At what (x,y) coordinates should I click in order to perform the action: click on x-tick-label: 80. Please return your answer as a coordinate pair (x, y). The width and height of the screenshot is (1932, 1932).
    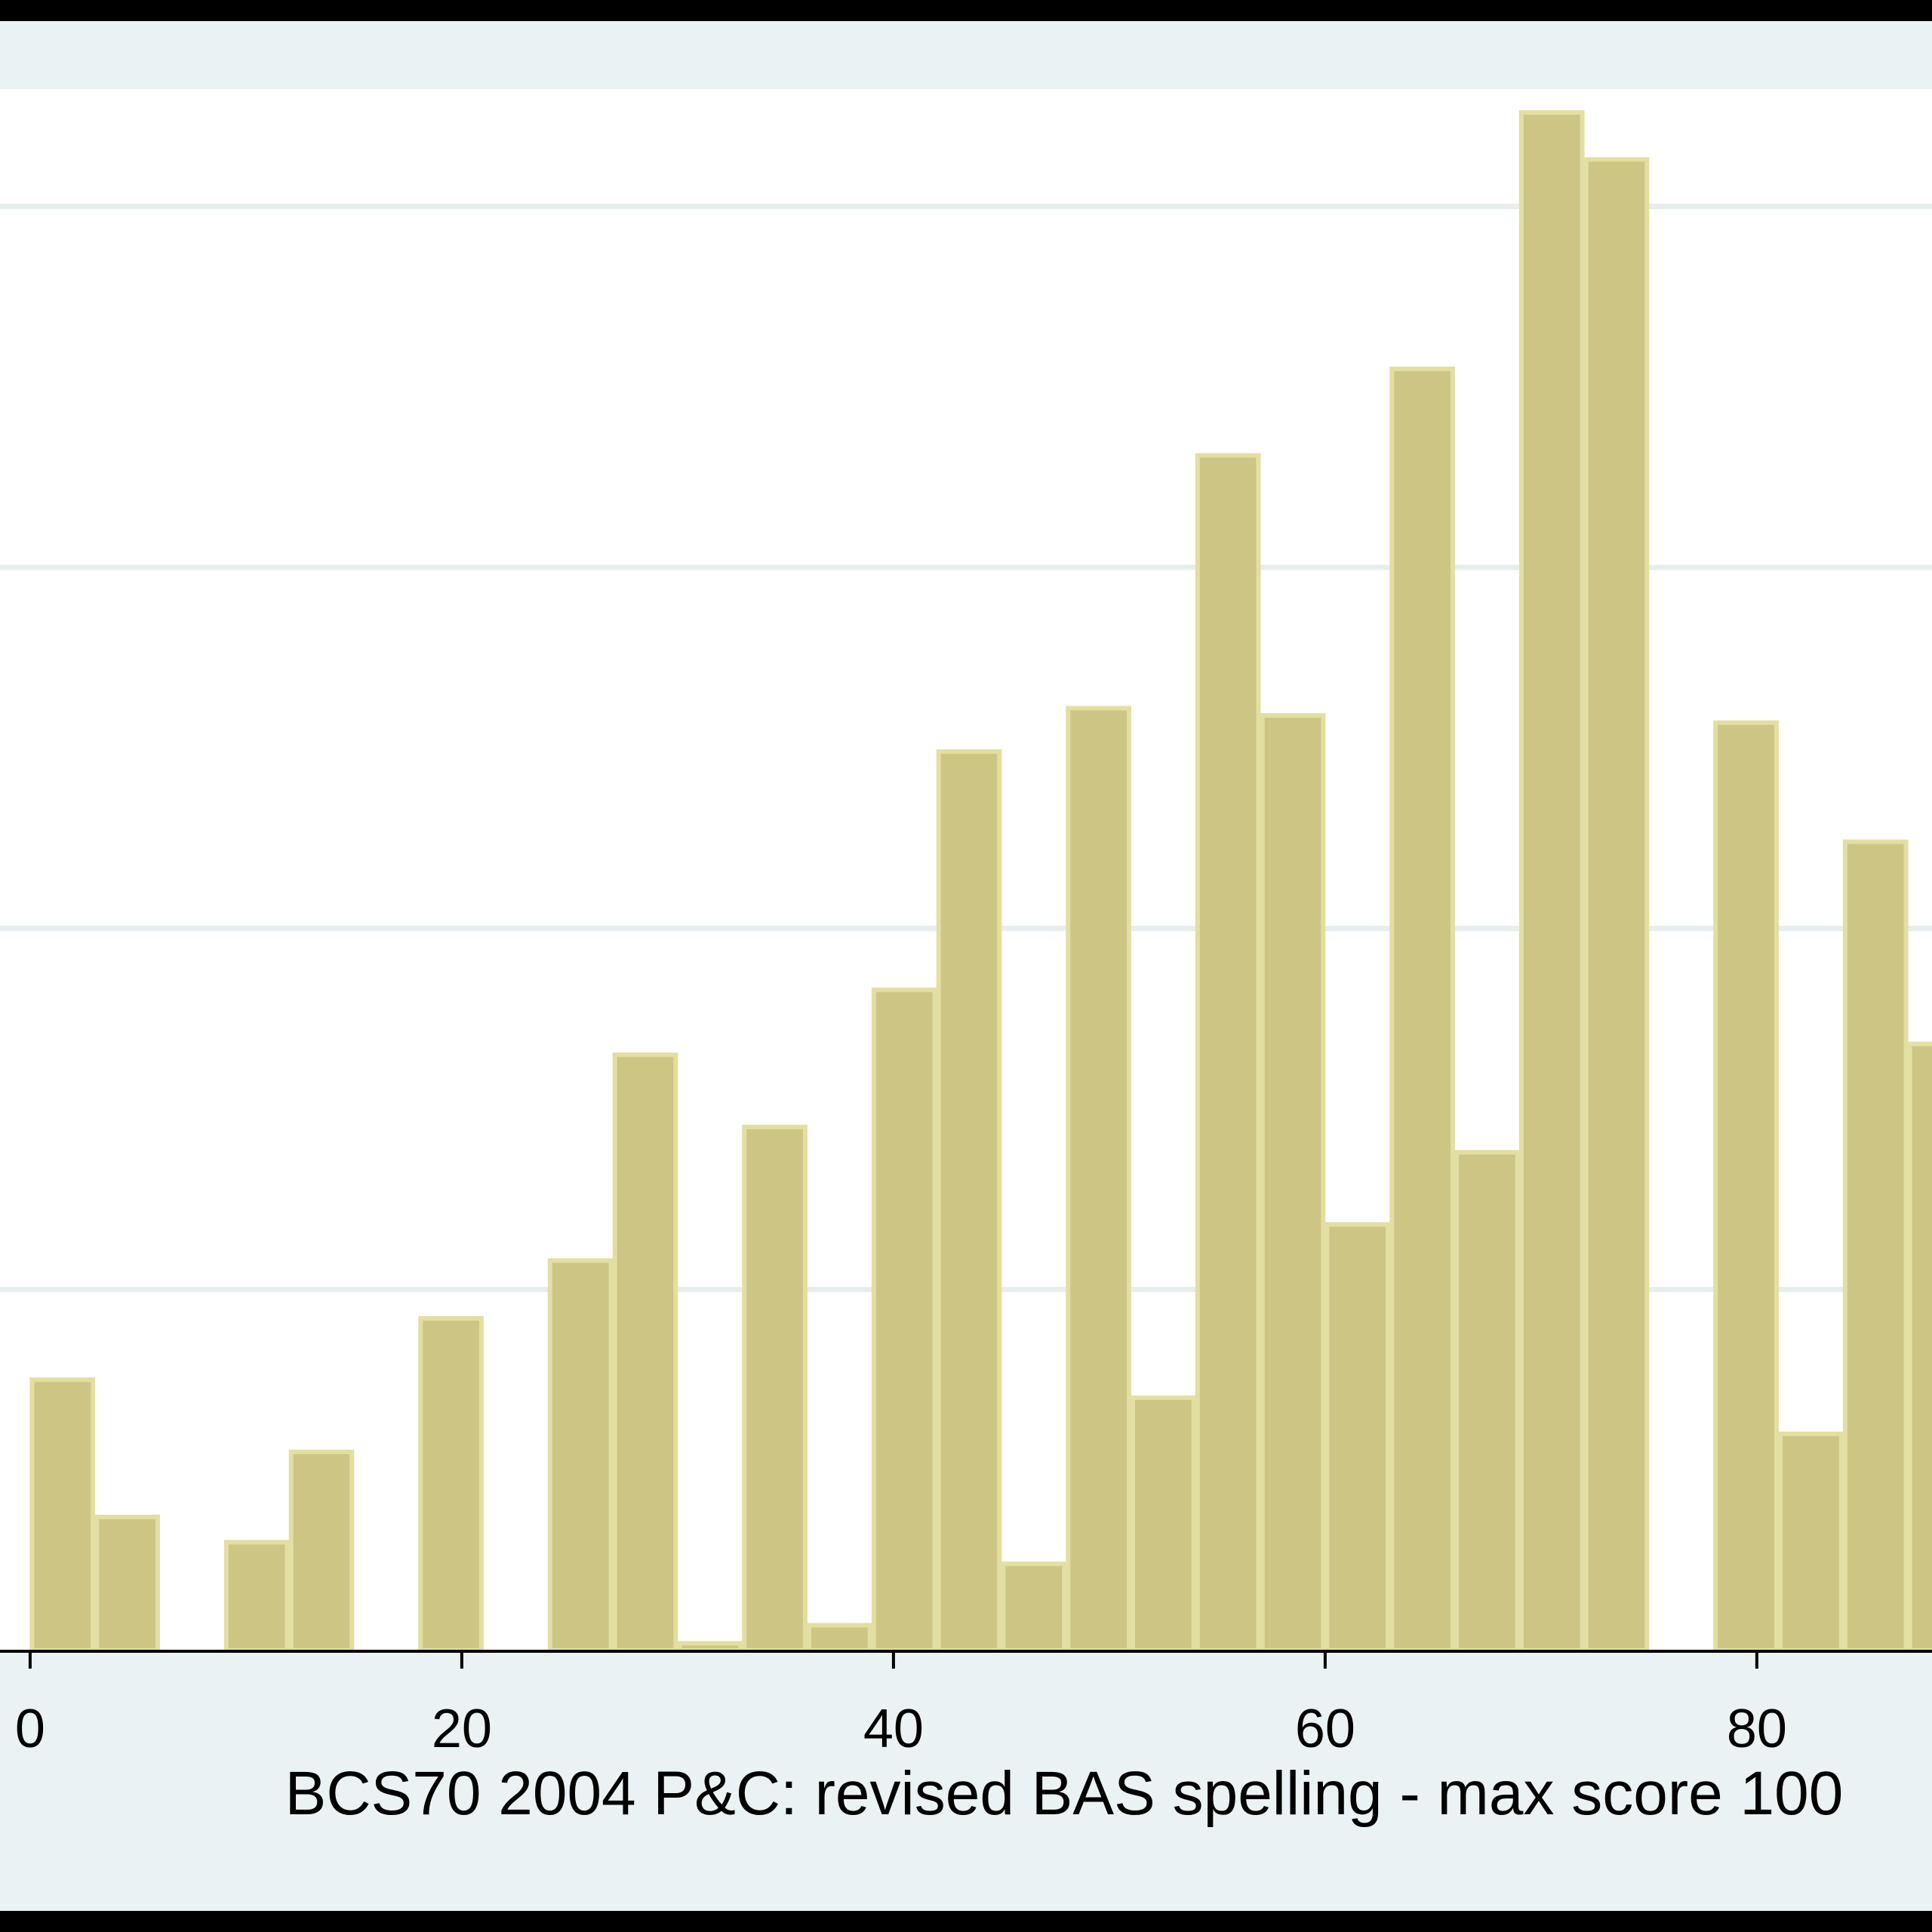
    Looking at the image, I should click on (1757, 1729).